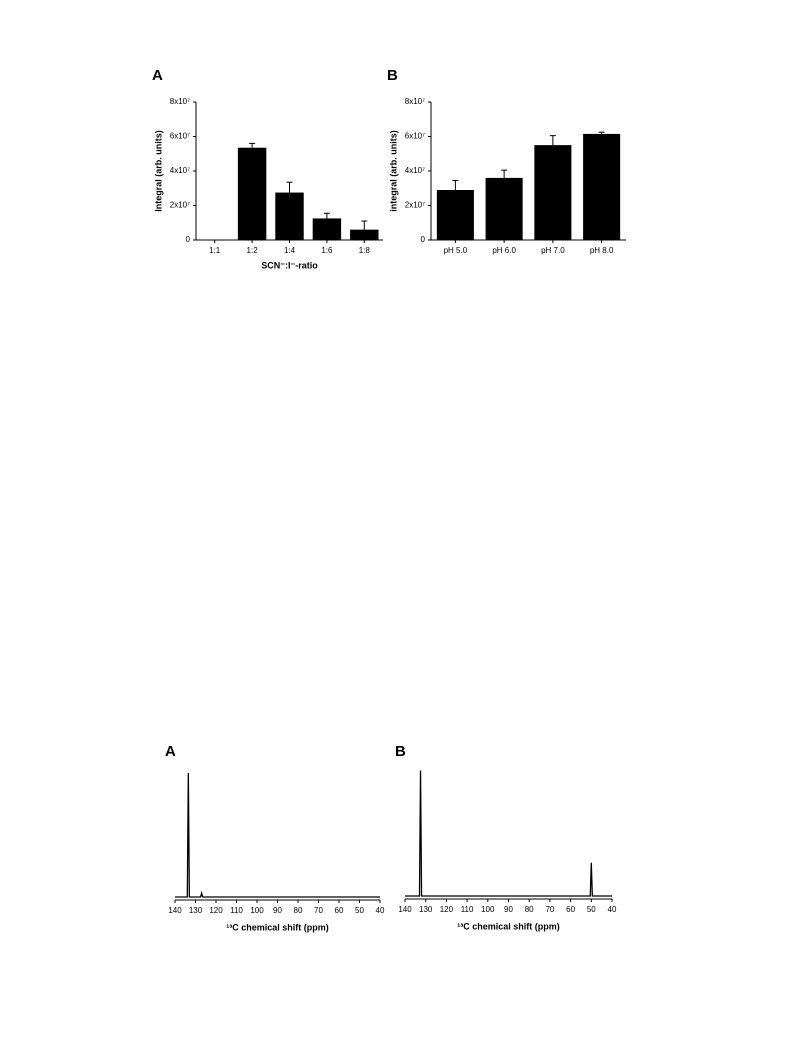 The width and height of the screenshot is (793, 1057). What do you see at coordinates (602, 250) in the screenshot?
I see `x-tick-label: pH 8.0` at bounding box center [602, 250].